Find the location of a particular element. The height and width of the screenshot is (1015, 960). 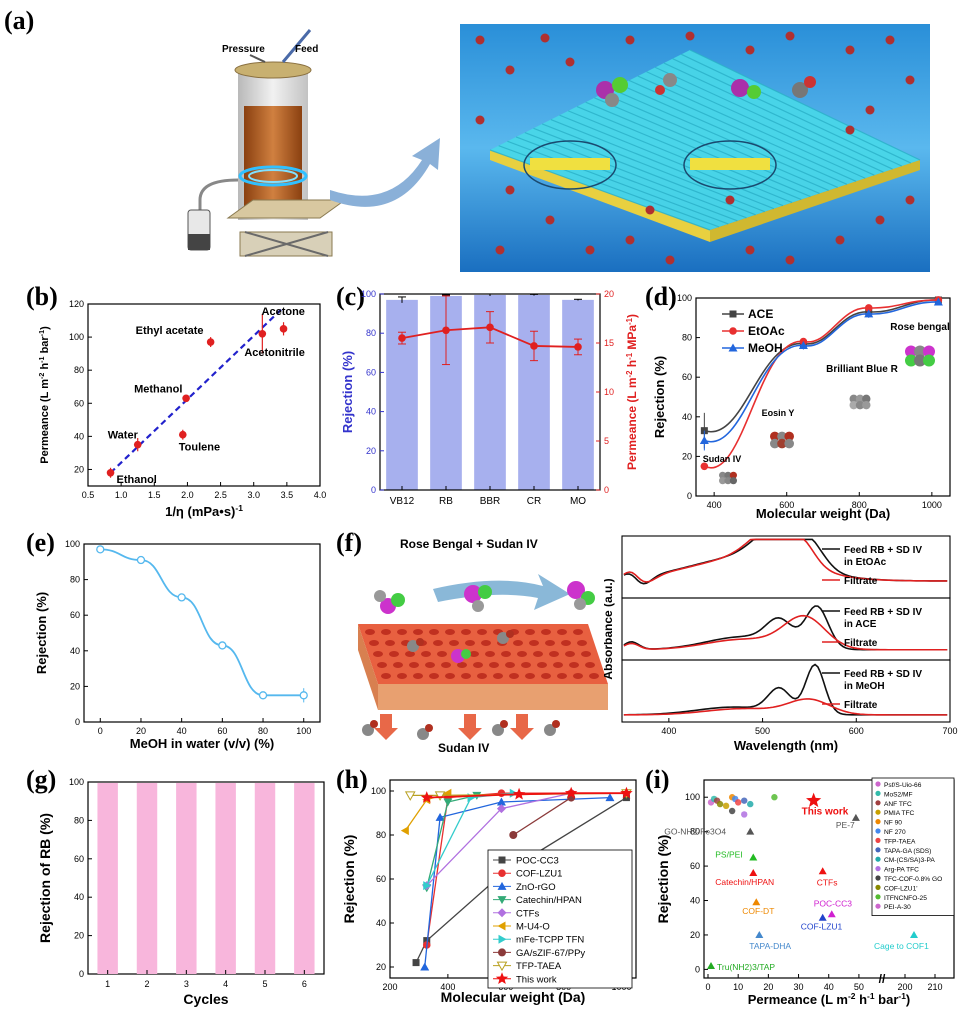

x-tick-label: 2 is located at coordinates (146, 984).